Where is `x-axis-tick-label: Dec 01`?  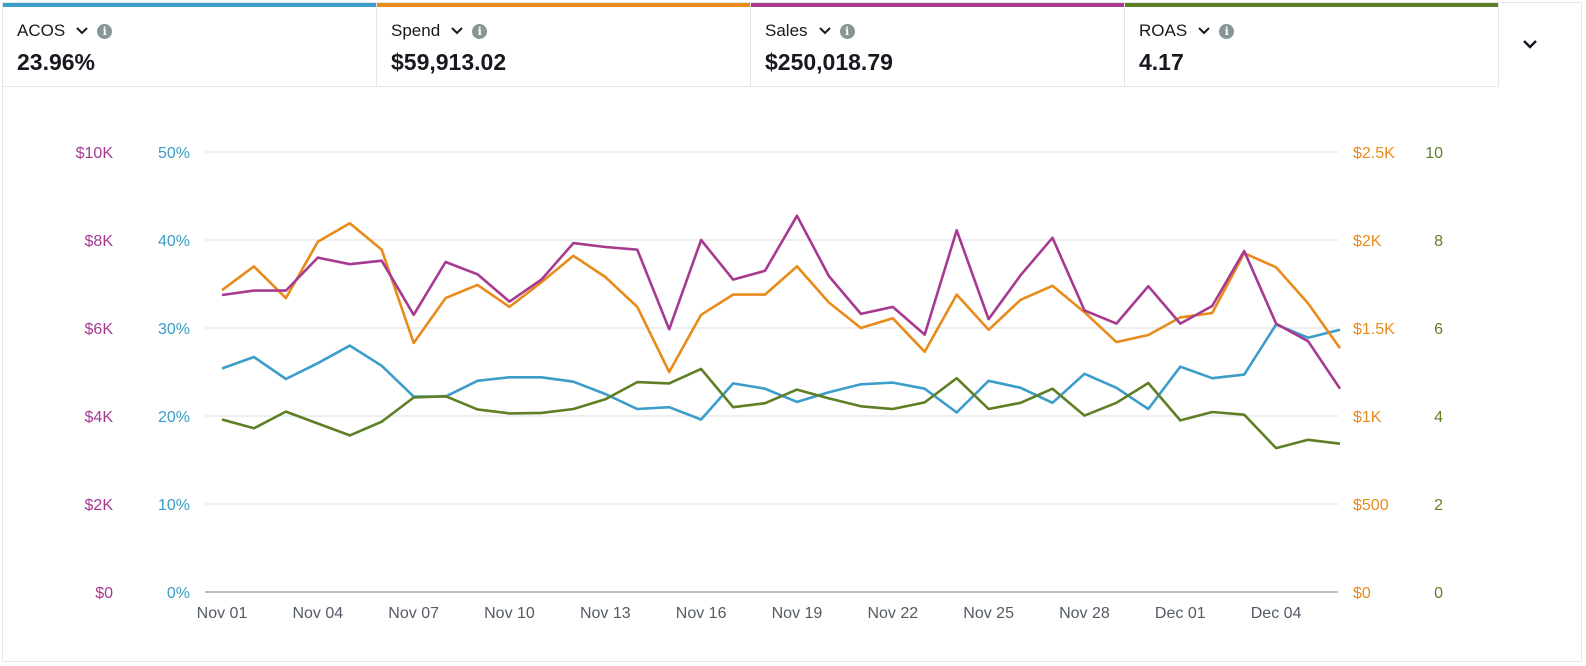
x-axis-tick-label: Dec 01 is located at coordinates (1180, 613).